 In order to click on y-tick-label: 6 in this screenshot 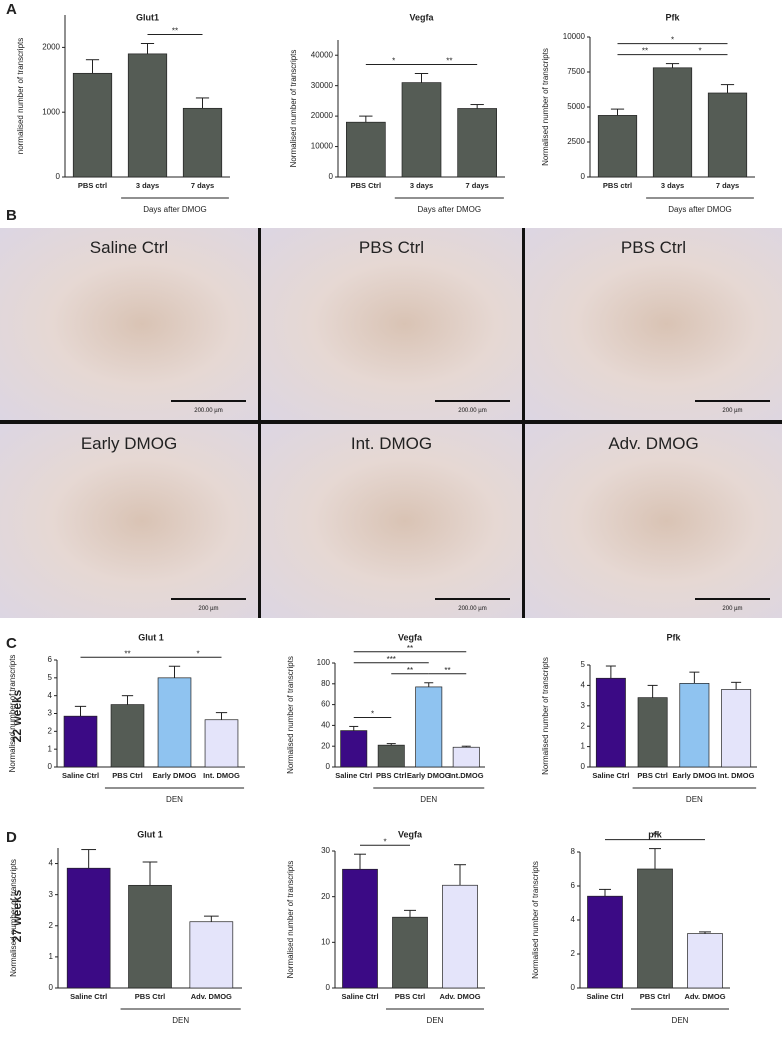, I will do `click(50, 659)`.